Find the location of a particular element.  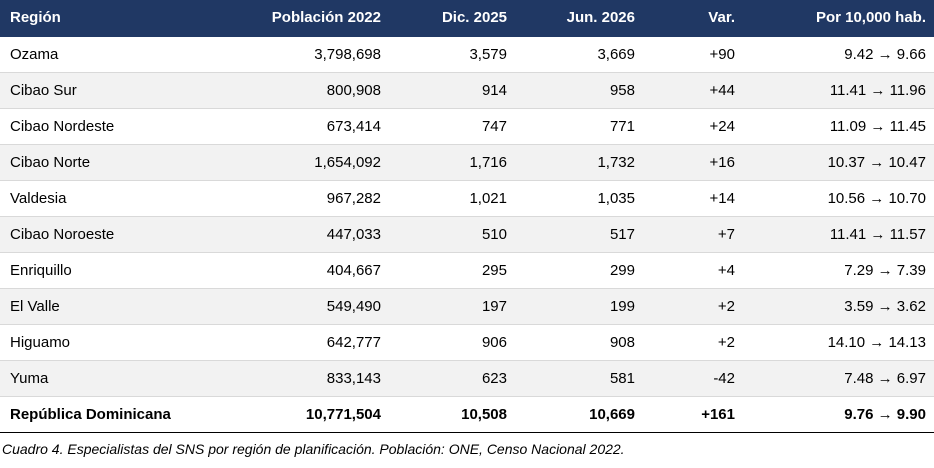

cell-population-2022: 10,771,504 is located at coordinates (307, 414).